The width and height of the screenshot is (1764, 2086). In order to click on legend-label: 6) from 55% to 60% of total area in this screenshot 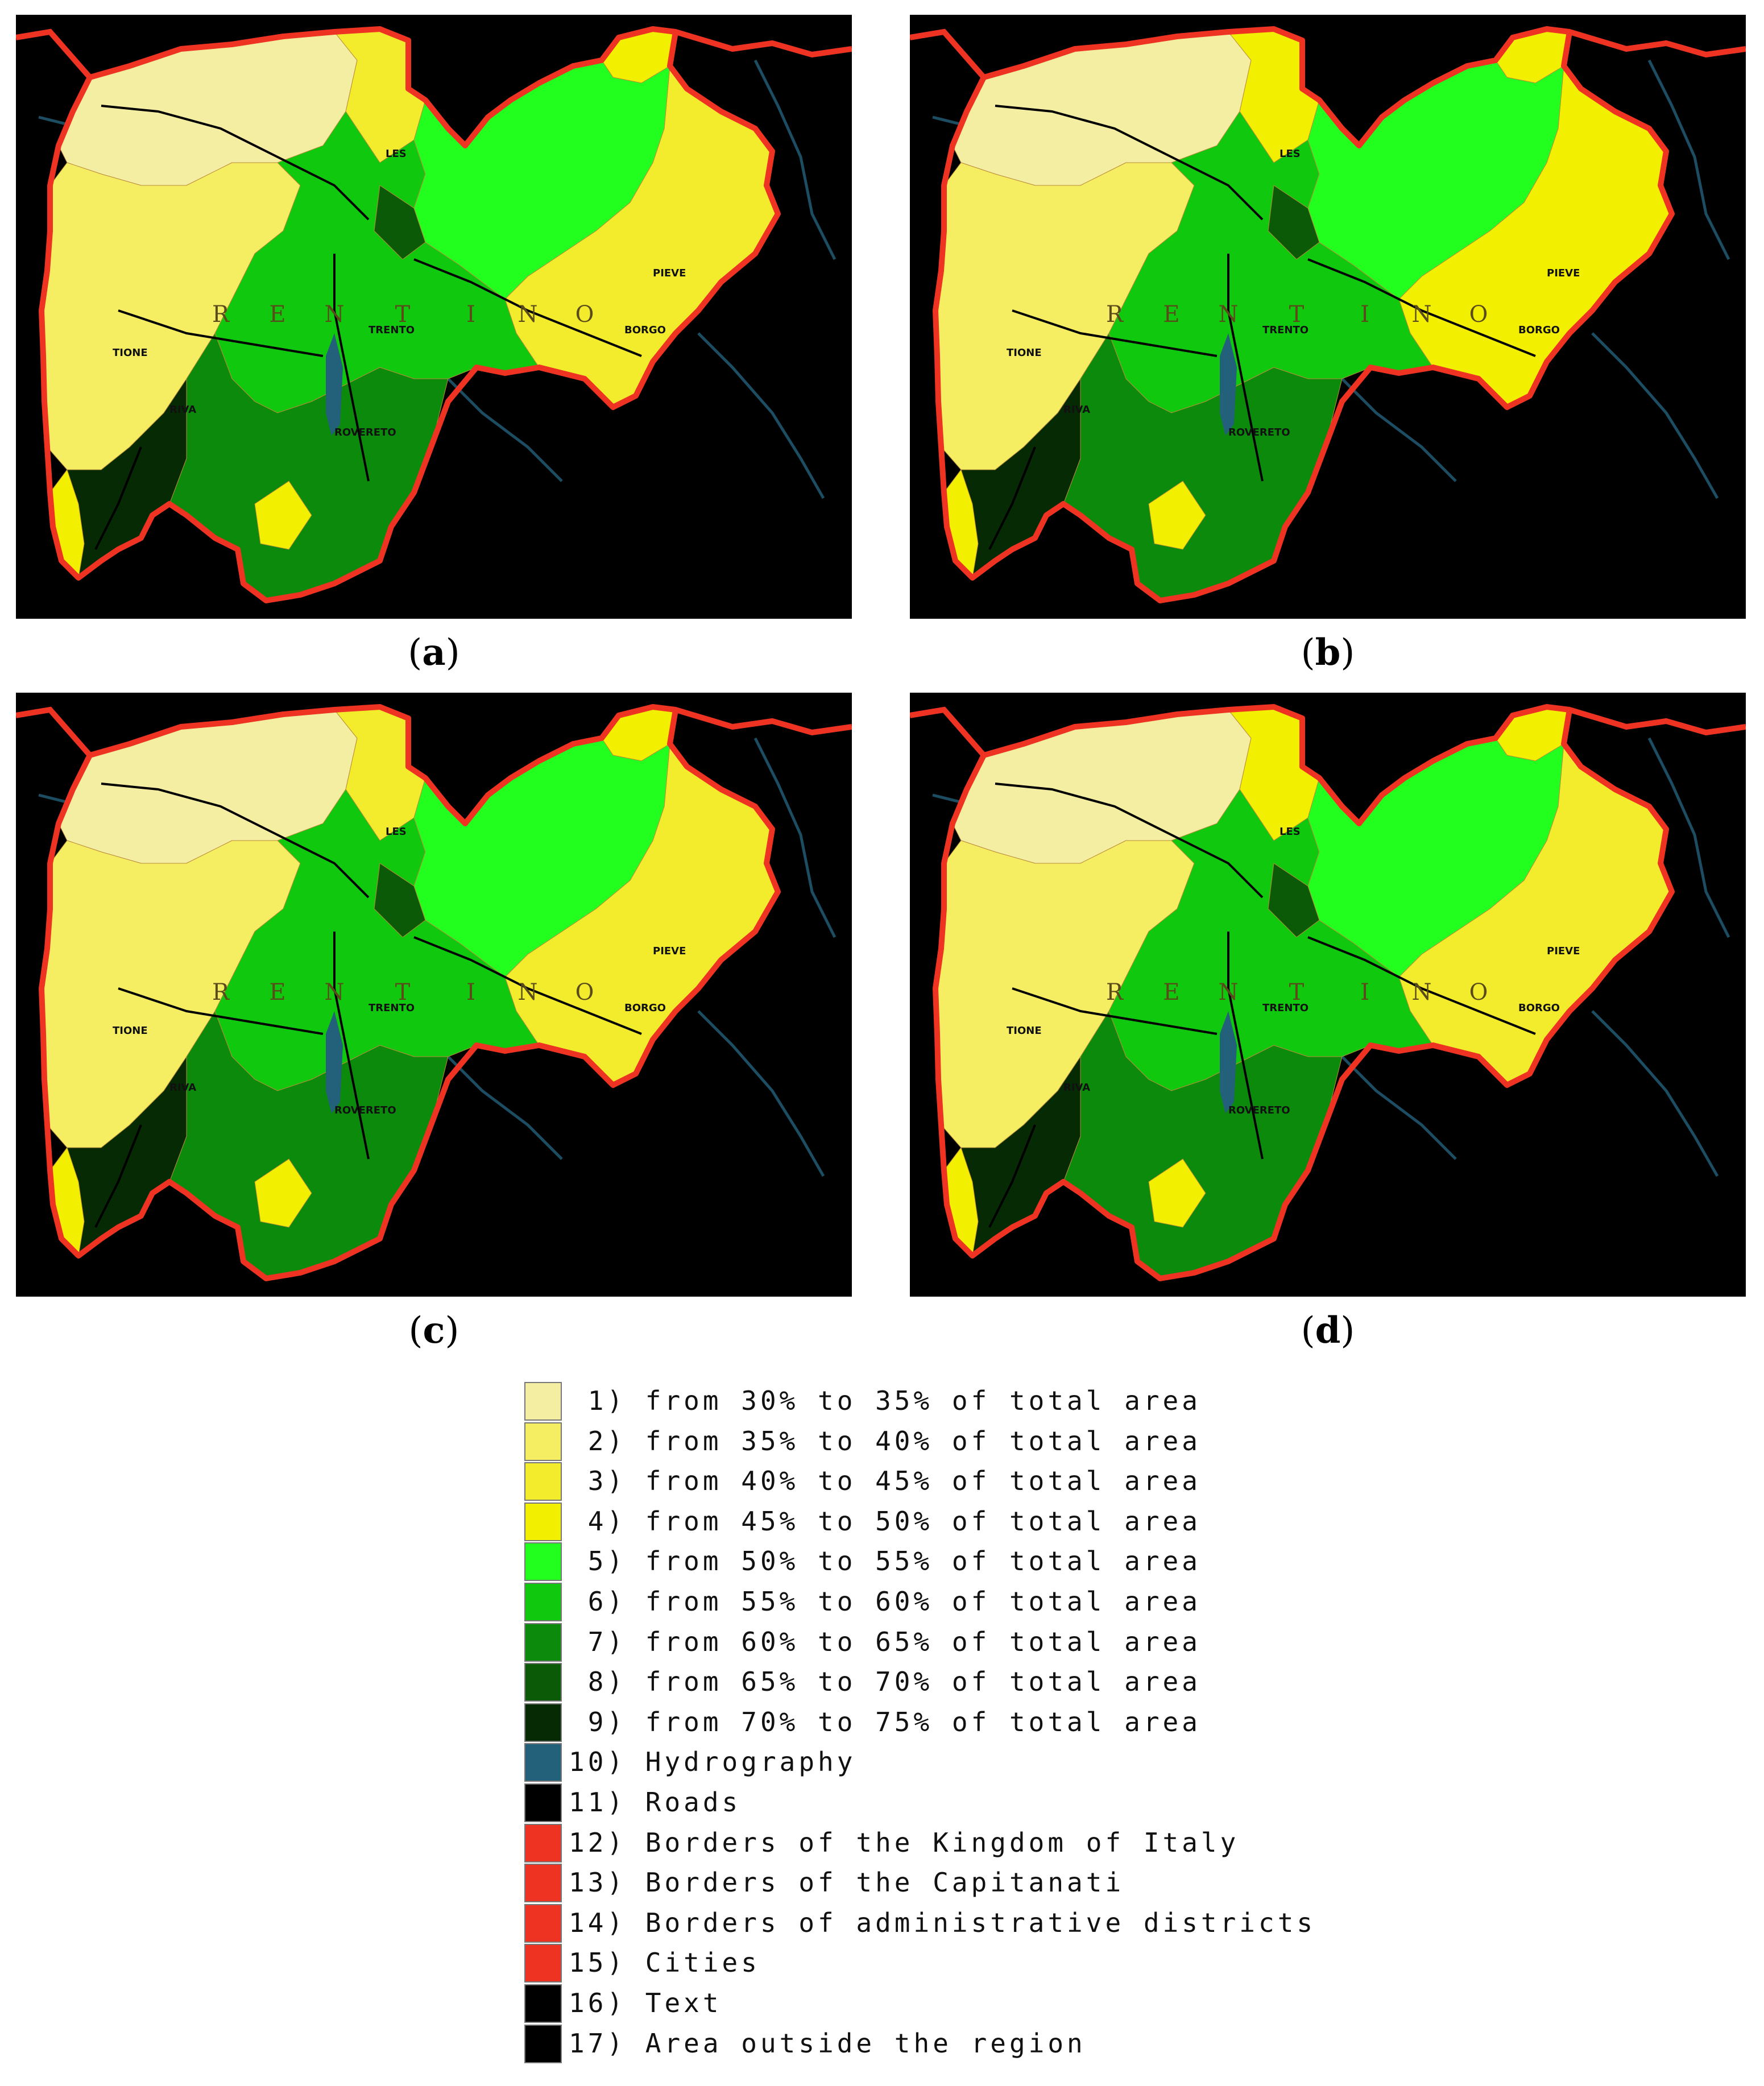, I will do `click(885, 1601)`.